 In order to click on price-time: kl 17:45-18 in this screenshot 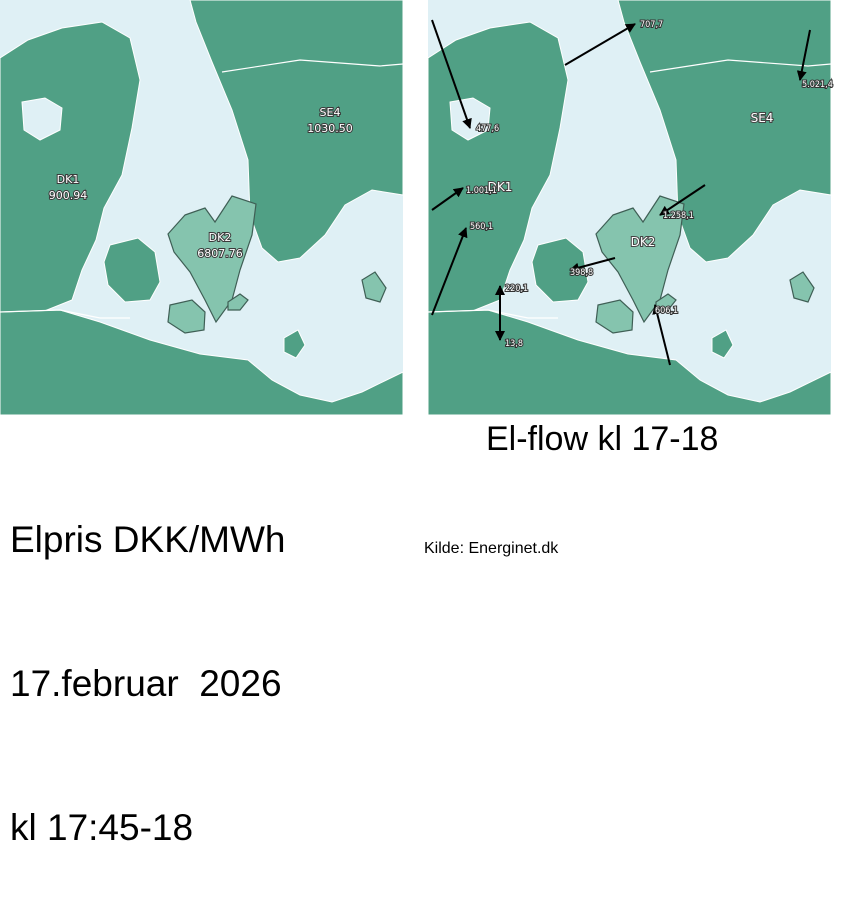, I will do `click(102, 827)`.